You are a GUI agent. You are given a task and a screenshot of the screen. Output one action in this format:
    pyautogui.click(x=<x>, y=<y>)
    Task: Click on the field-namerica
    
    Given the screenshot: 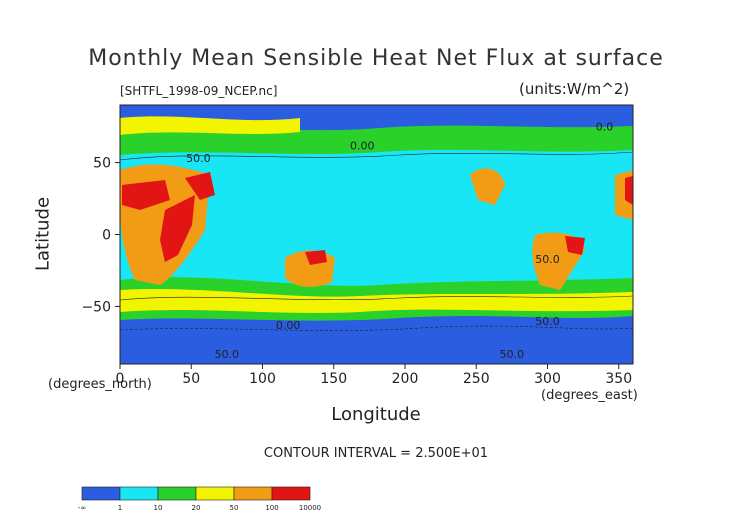 What is the action you would take?
    pyautogui.click(x=487, y=186)
    